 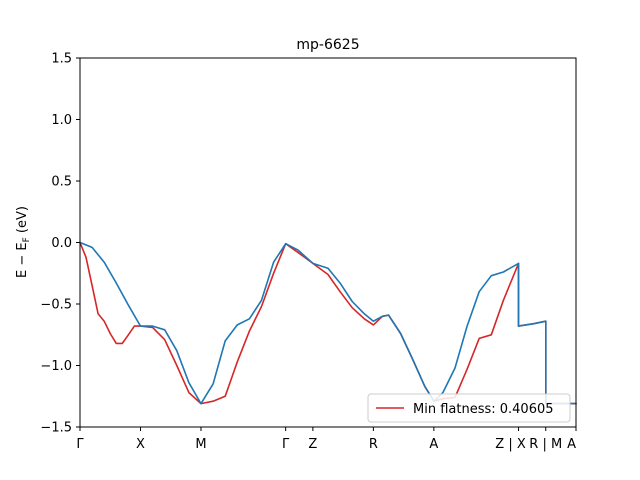 I want to click on y-axis-label: E − EF (eV), so click(x=23, y=242).